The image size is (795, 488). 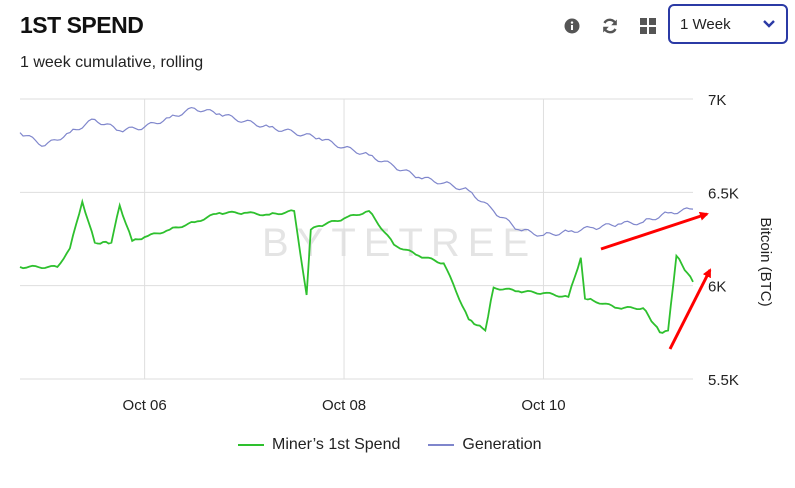 I want to click on y-tick-label: 6.5K, so click(x=723, y=193).